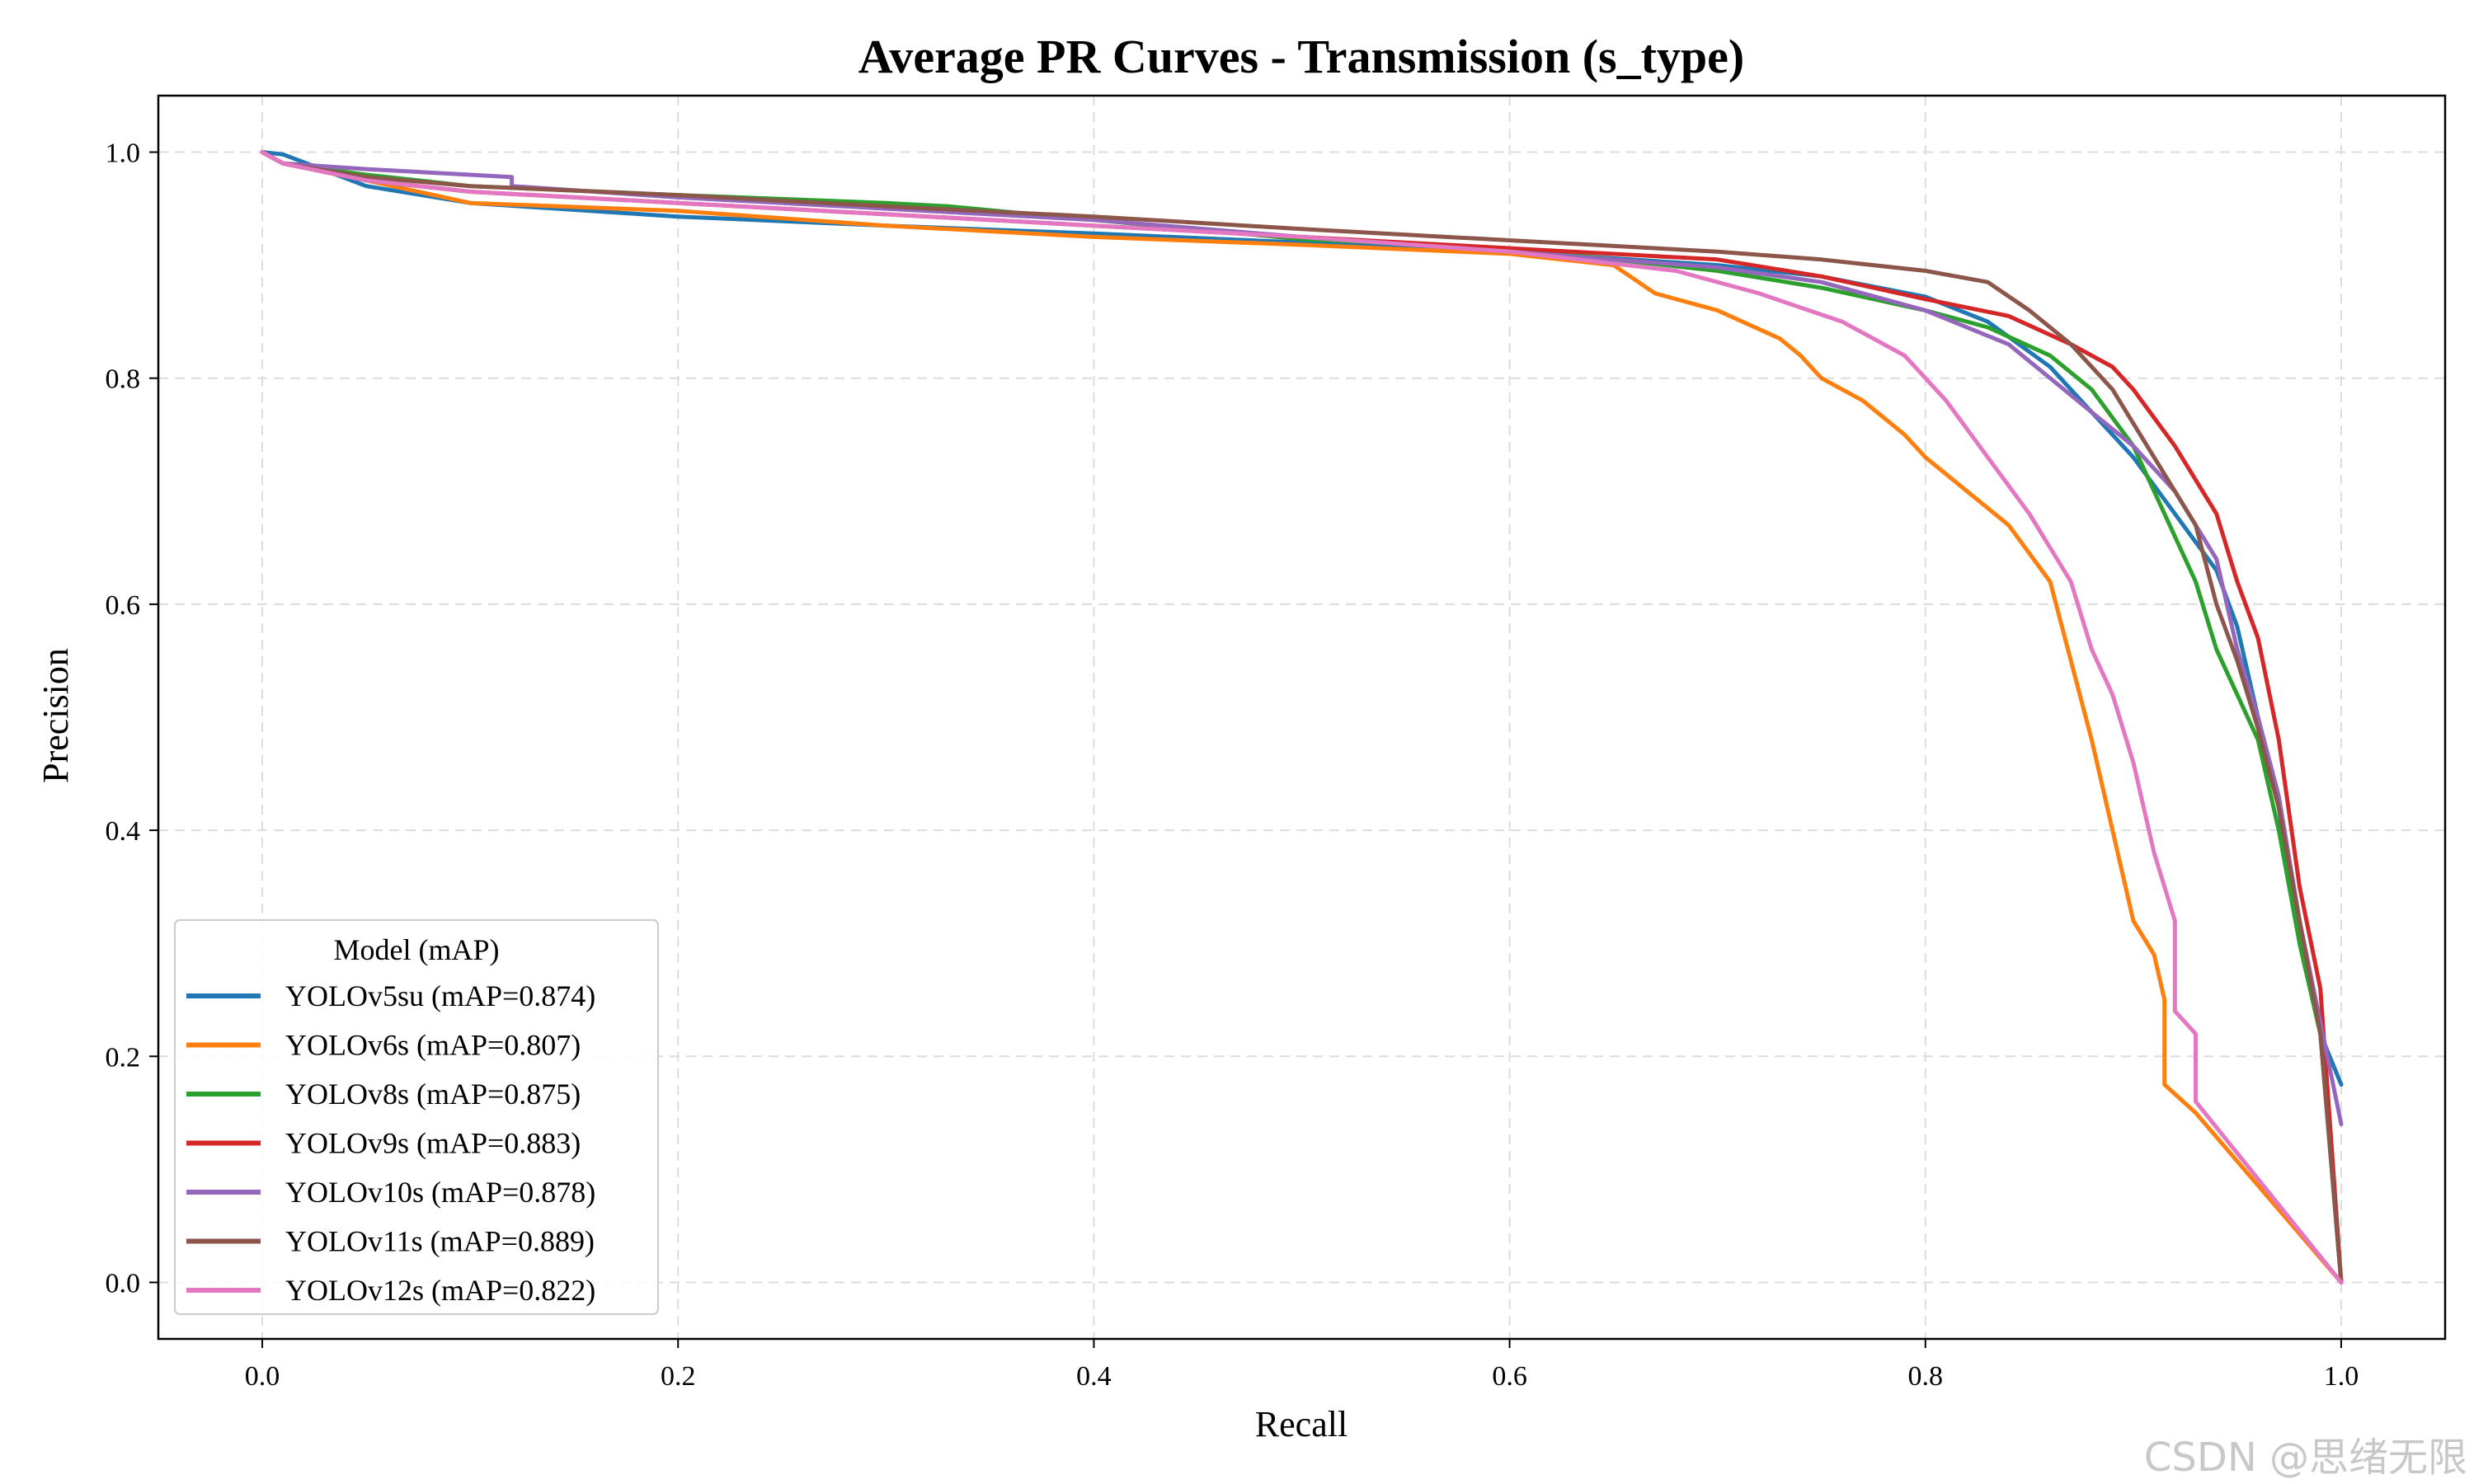 The height and width of the screenshot is (1484, 2474). I want to click on watermark: CSDN @思绪无限, so click(2305, 1458).